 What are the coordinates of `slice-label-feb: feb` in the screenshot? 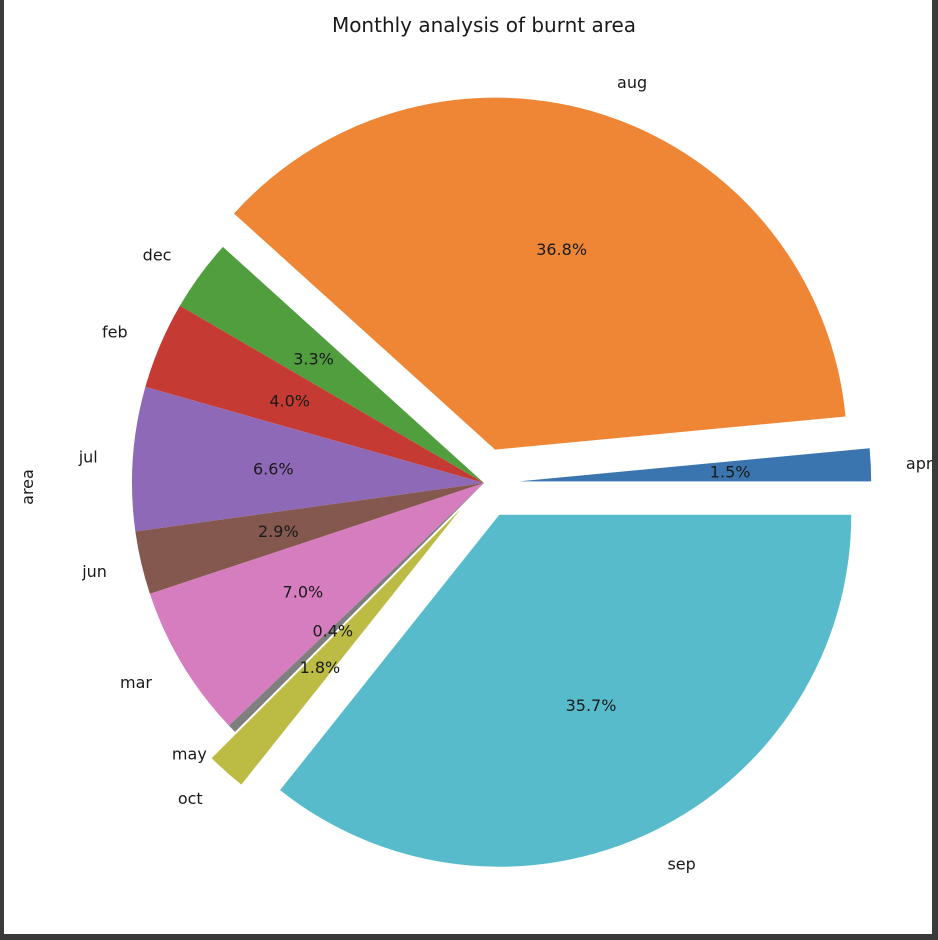 It's located at (115, 331).